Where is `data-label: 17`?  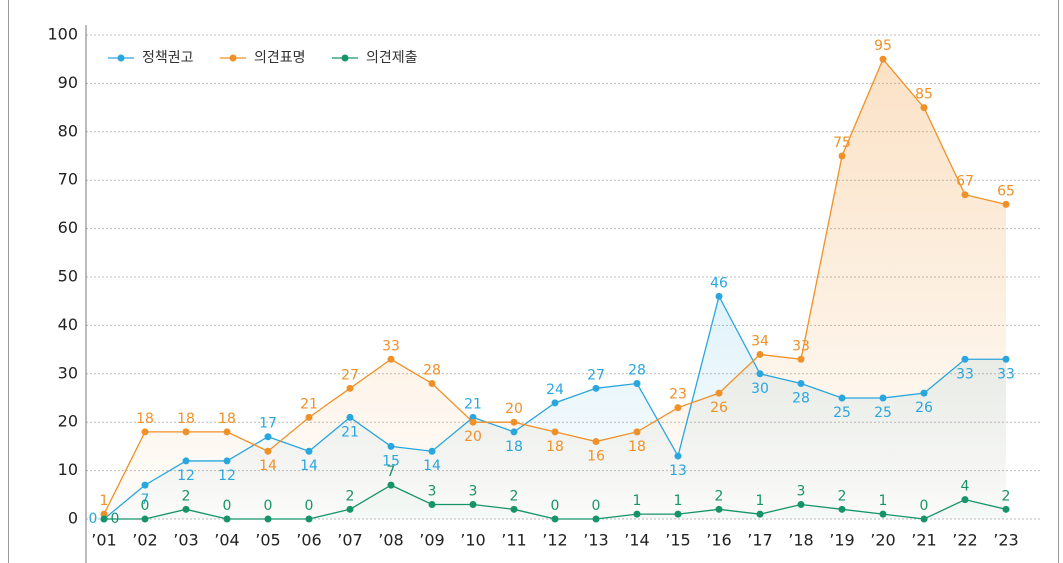 data-label: 17 is located at coordinates (268, 424).